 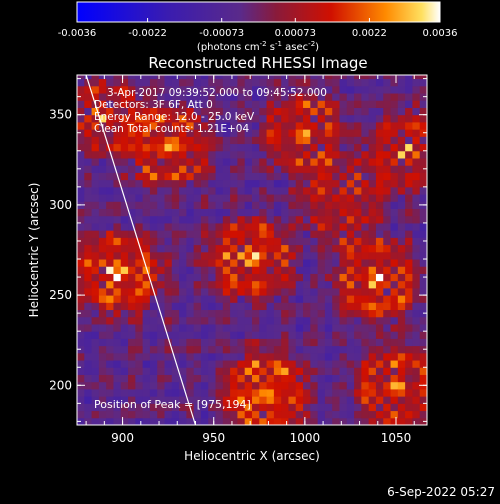 I want to click on colorbar-tick-label: 0.00073, so click(x=295, y=33).